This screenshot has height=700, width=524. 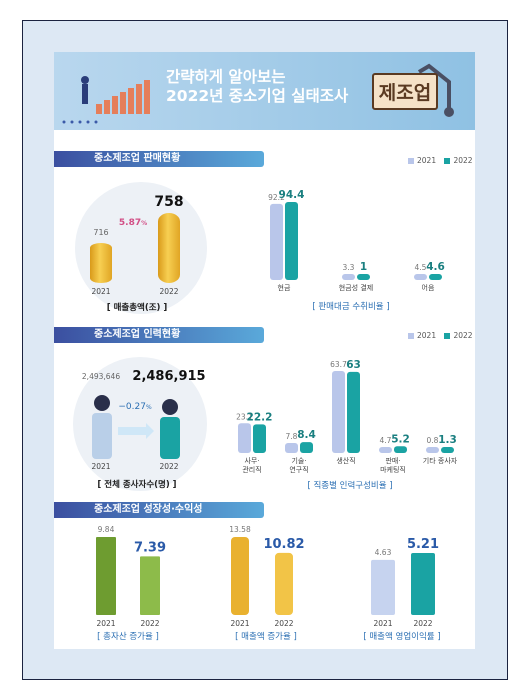 I want to click on employees-year-2022: 2022, so click(x=169, y=466).